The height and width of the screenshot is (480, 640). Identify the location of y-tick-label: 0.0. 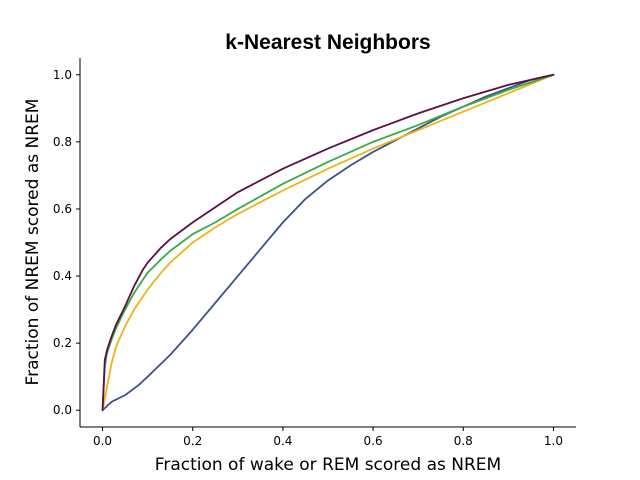
(62, 410).